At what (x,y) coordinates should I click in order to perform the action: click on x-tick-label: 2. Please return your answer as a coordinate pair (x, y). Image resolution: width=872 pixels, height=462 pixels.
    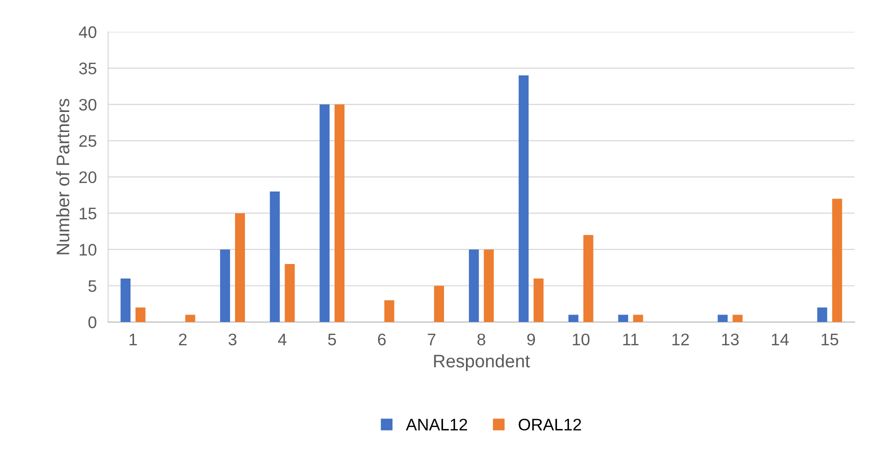
    Looking at the image, I should click on (182, 340).